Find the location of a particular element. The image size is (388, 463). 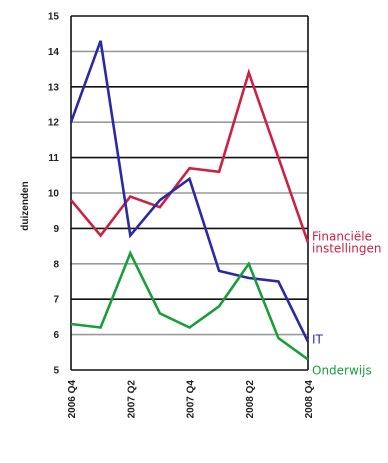

y-tick-label: 6 is located at coordinates (56, 335).